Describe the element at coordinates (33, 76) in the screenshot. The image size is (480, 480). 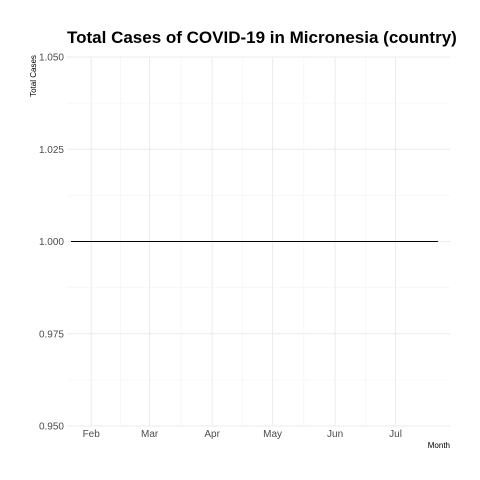
I see `y-axis-title: Total Cases` at that location.